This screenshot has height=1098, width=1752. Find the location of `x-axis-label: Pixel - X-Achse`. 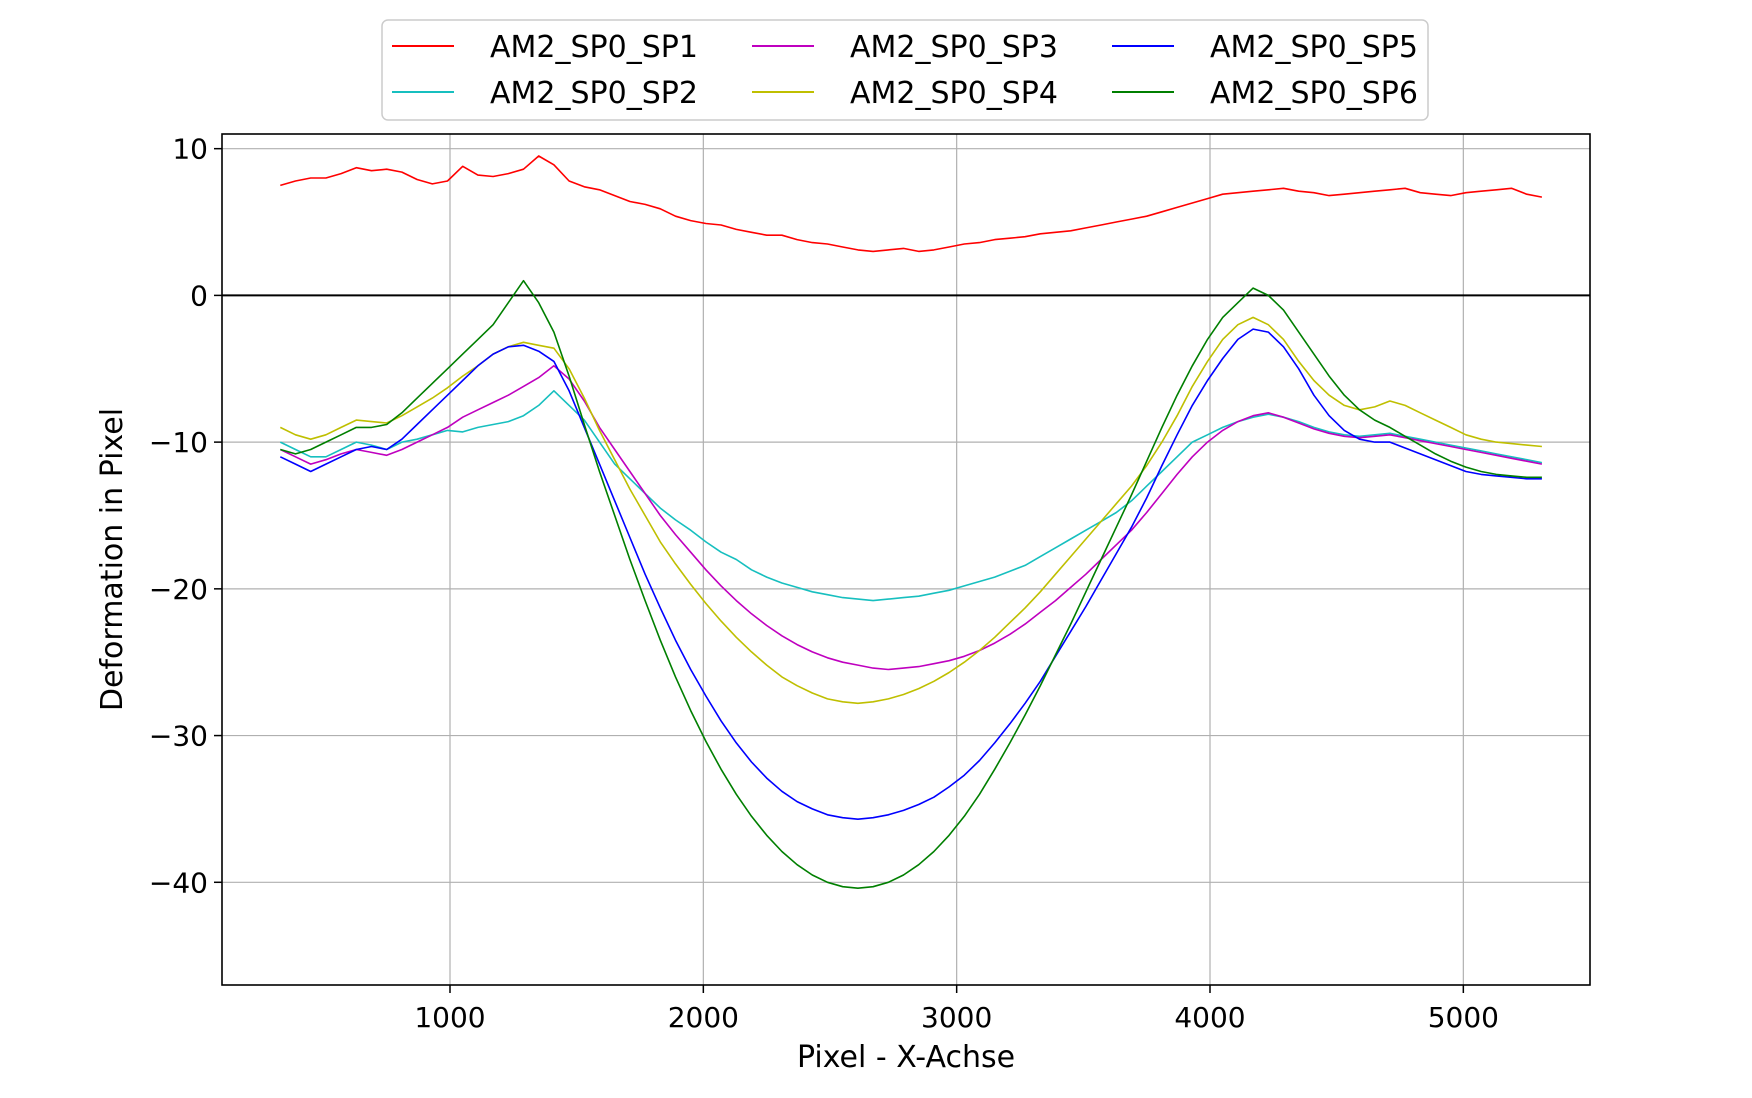

x-axis-label: Pixel - X-Achse is located at coordinates (906, 1057).